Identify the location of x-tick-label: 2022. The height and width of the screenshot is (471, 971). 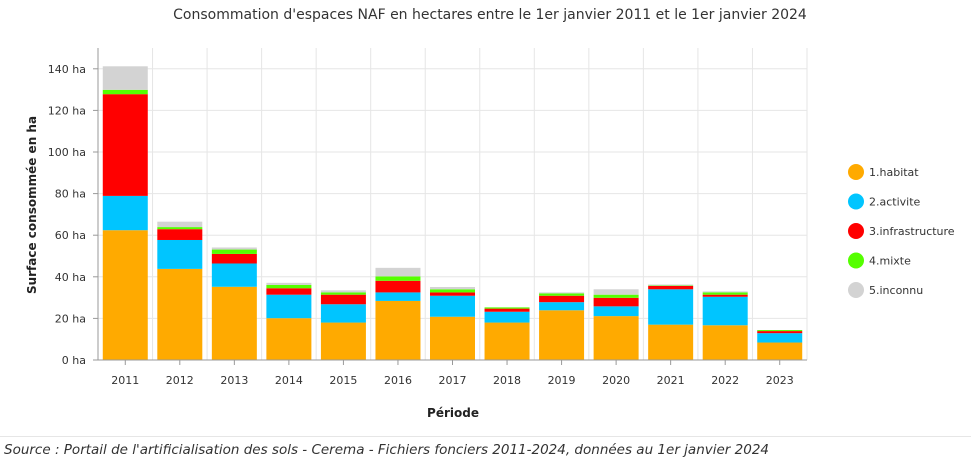
(725, 380).